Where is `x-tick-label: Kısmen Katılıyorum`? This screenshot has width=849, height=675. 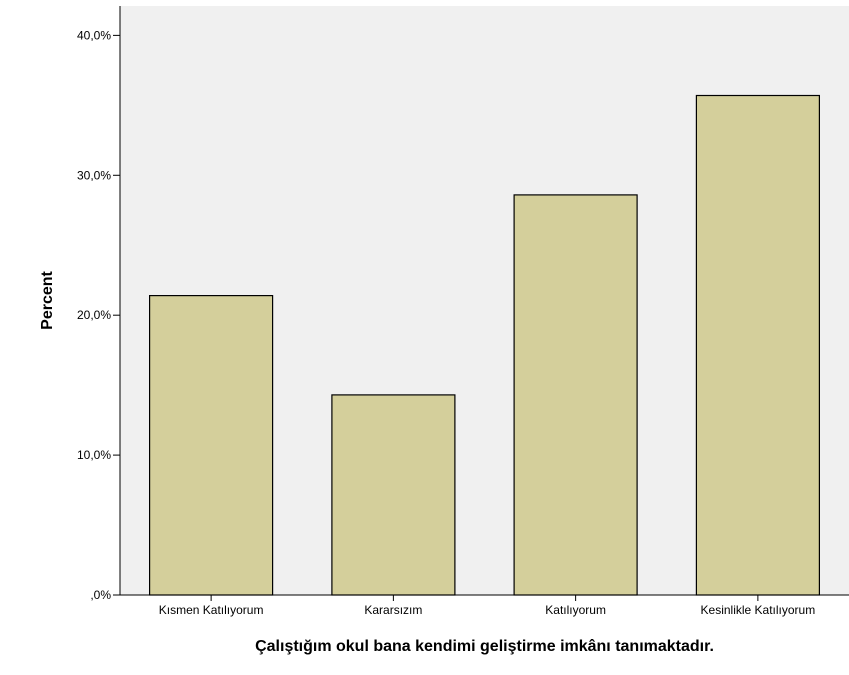 x-tick-label: Kısmen Katılıyorum is located at coordinates (211, 610).